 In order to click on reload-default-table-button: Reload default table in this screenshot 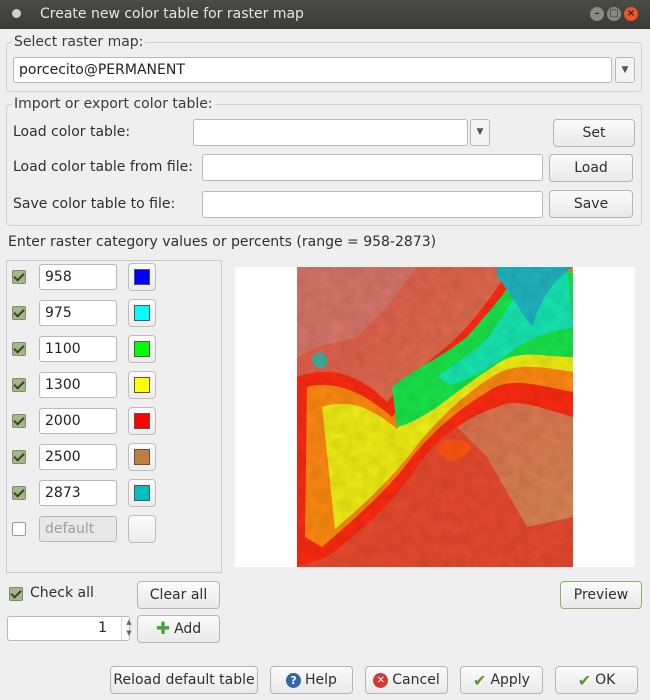, I will do `click(184, 680)`.